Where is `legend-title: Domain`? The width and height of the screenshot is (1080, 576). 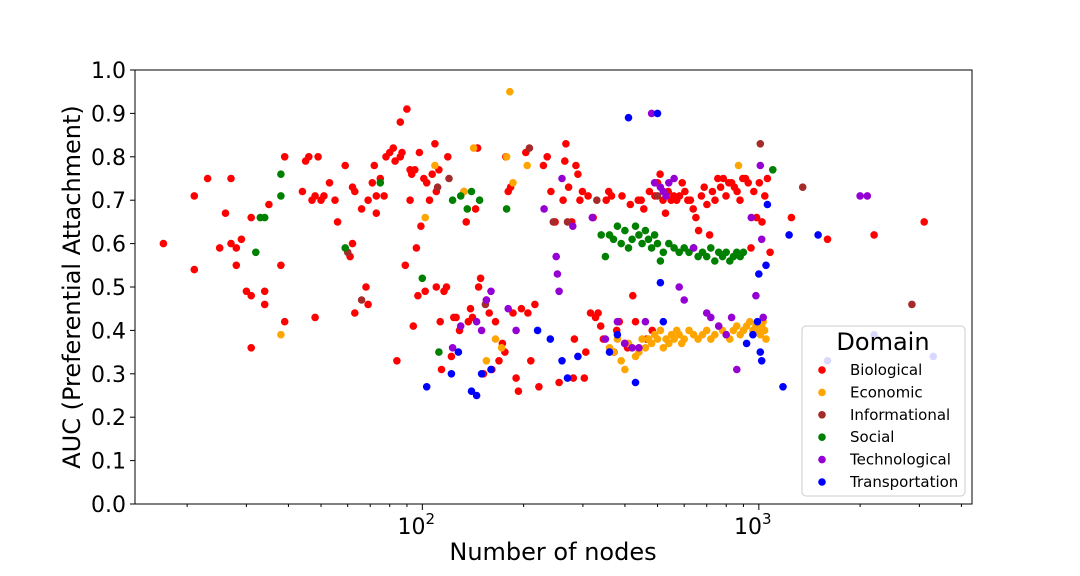 legend-title: Domain is located at coordinates (882, 342).